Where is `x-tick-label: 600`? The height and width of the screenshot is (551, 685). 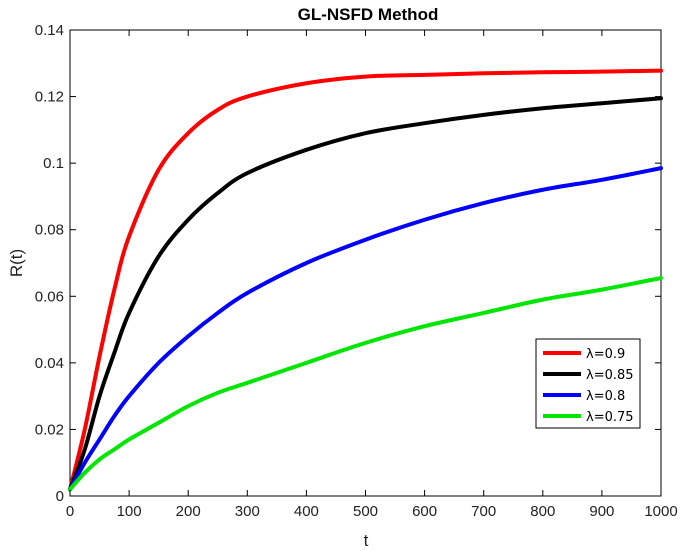 x-tick-label: 600 is located at coordinates (424, 511).